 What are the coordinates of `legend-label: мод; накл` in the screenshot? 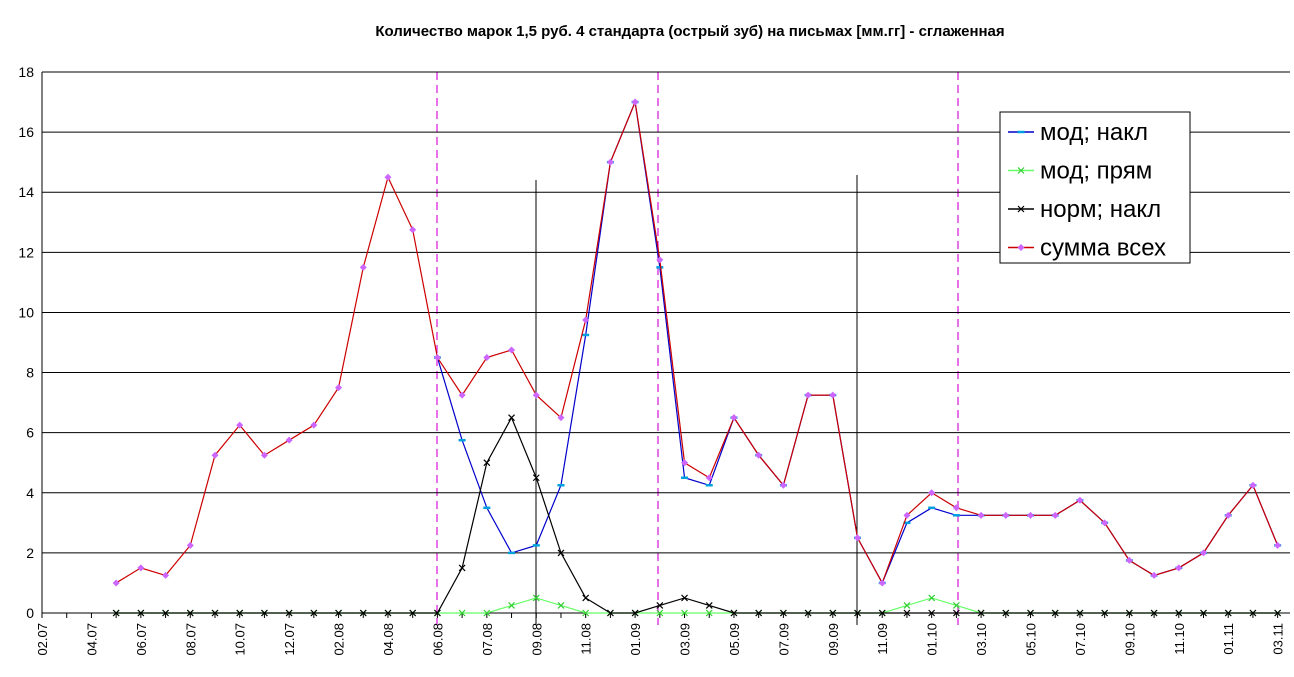 It's located at (1094, 132).